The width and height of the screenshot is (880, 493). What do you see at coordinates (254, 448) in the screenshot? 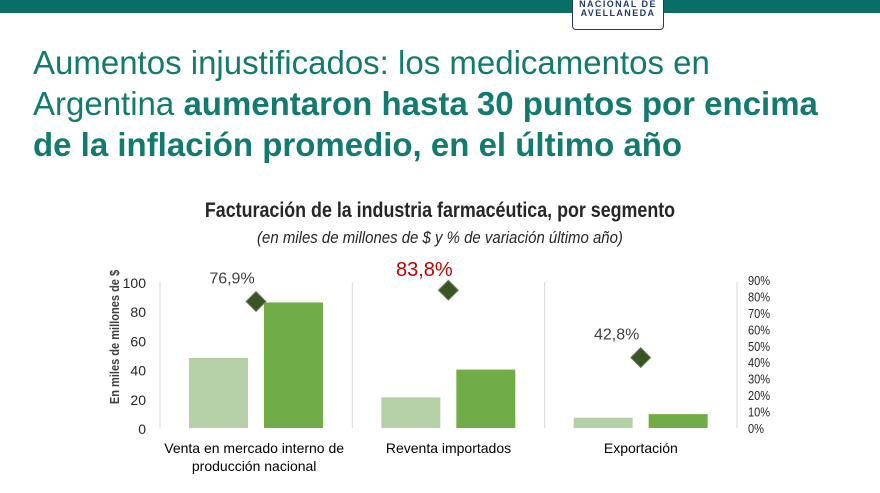
I see `category-label: Venta en mercado interno de` at bounding box center [254, 448].